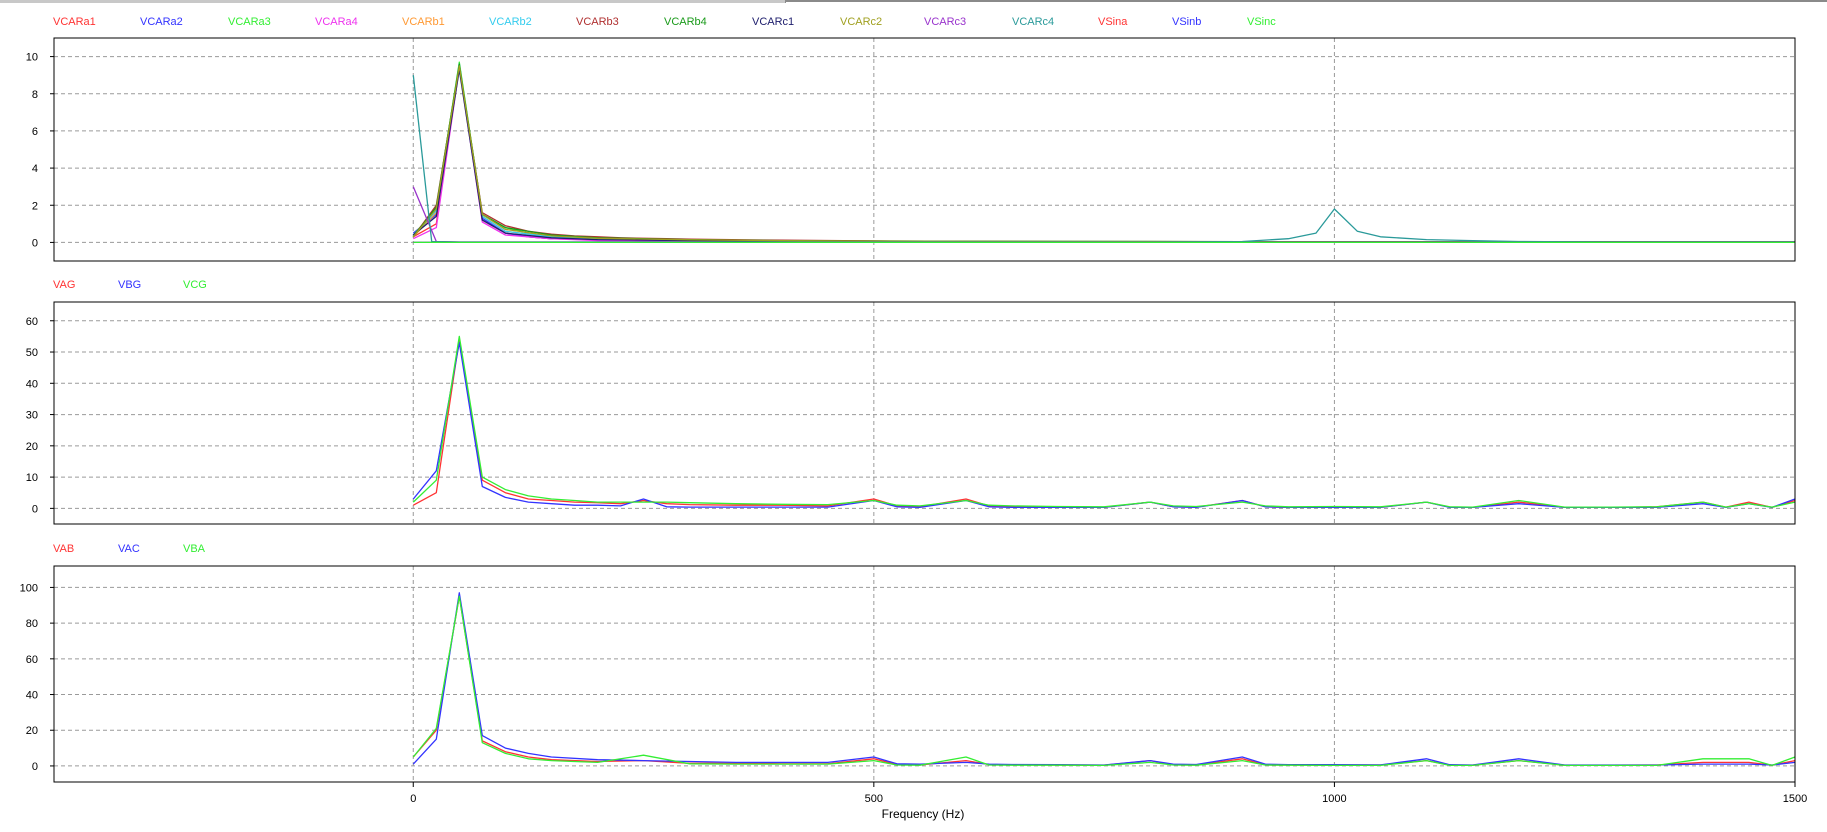 This screenshot has width=1827, height=832. I want to click on legend-entry-vcara4: VCARa4, so click(336, 22).